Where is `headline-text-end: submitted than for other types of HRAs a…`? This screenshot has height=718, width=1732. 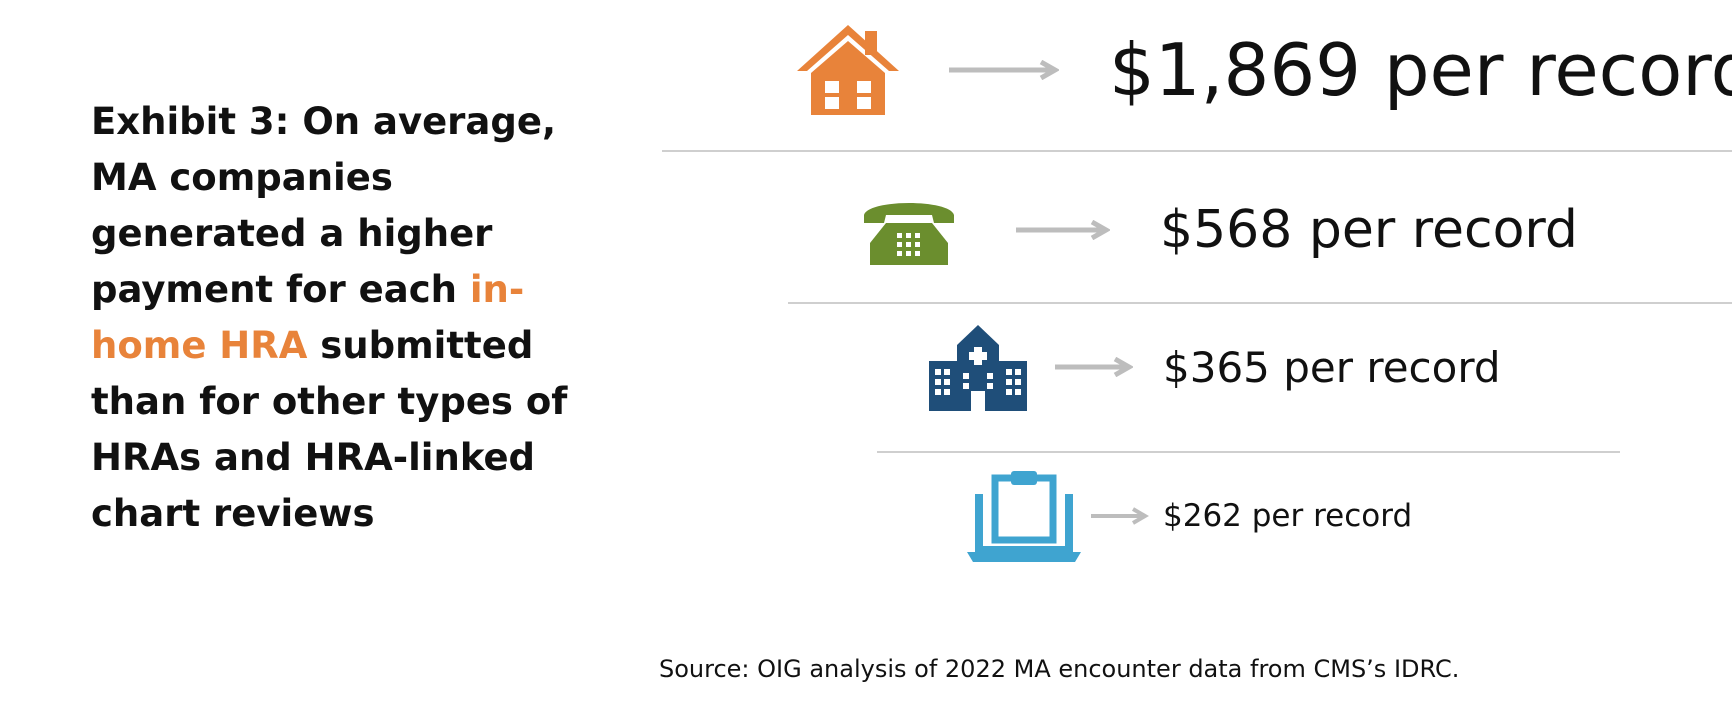
headline-text-end: submitted than for other types of HRAs a… is located at coordinates (329, 429).